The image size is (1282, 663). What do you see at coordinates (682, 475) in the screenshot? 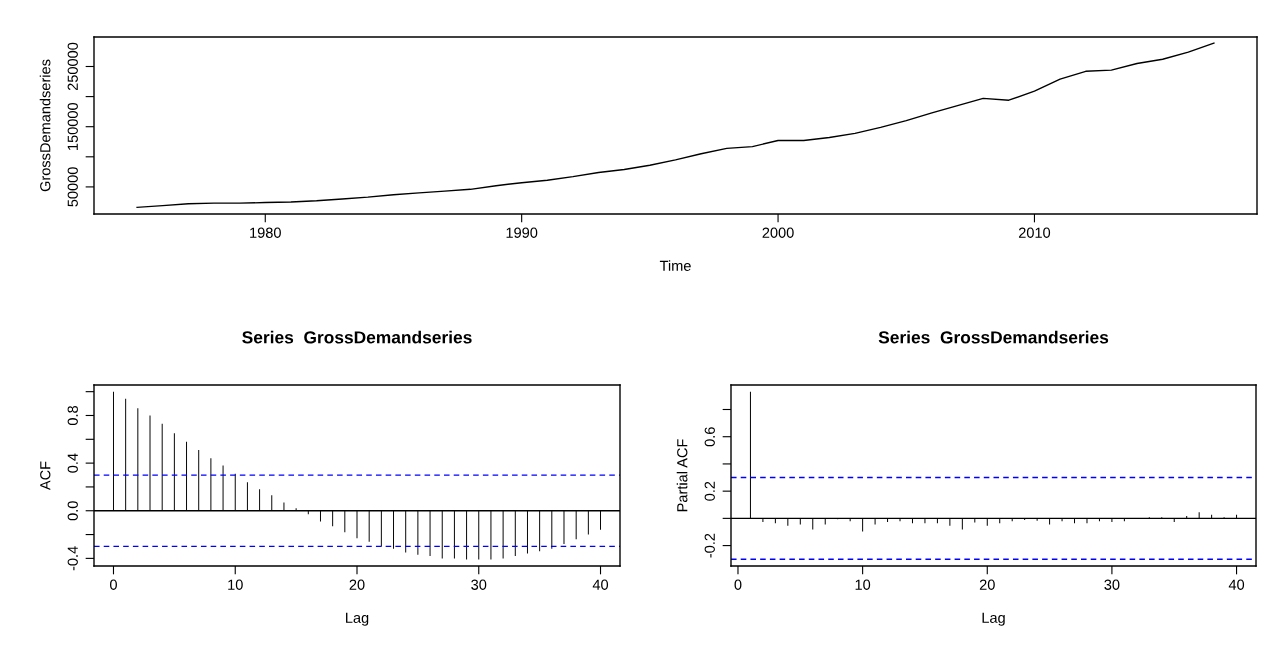
I see `y-axis-title: Partial ACF` at bounding box center [682, 475].